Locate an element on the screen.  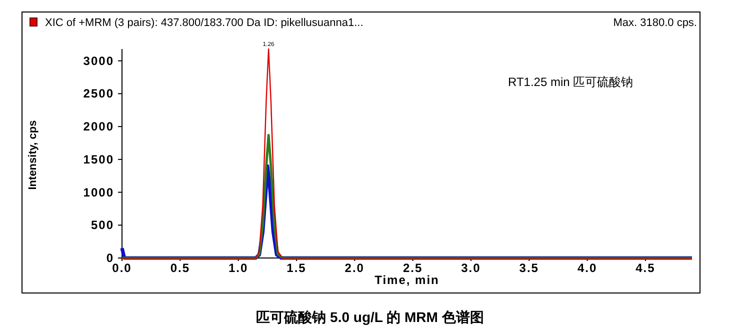
x-tick-label: 3.5 is located at coordinates (529, 268).